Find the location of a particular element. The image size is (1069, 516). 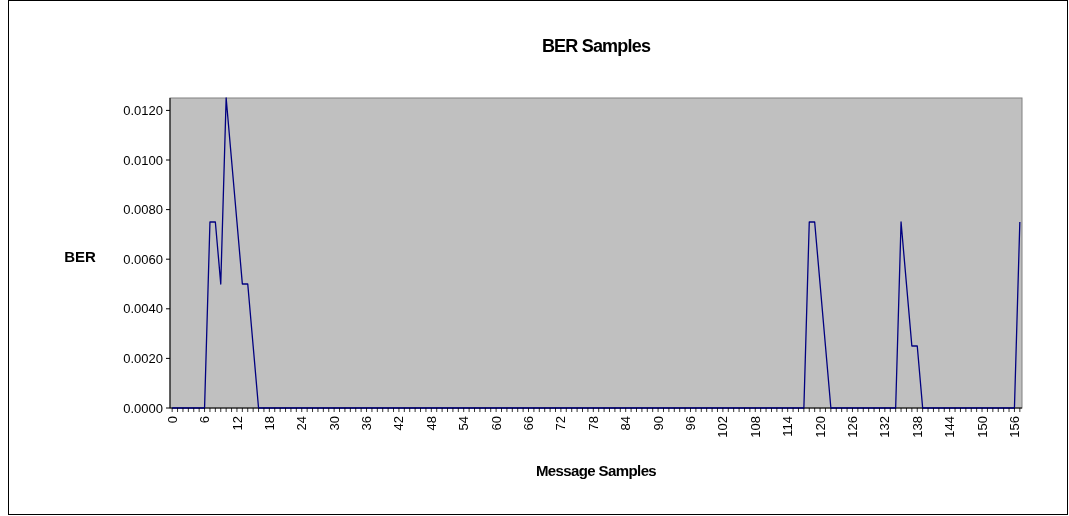

x-tick-label: 6 is located at coordinates (205, 420).